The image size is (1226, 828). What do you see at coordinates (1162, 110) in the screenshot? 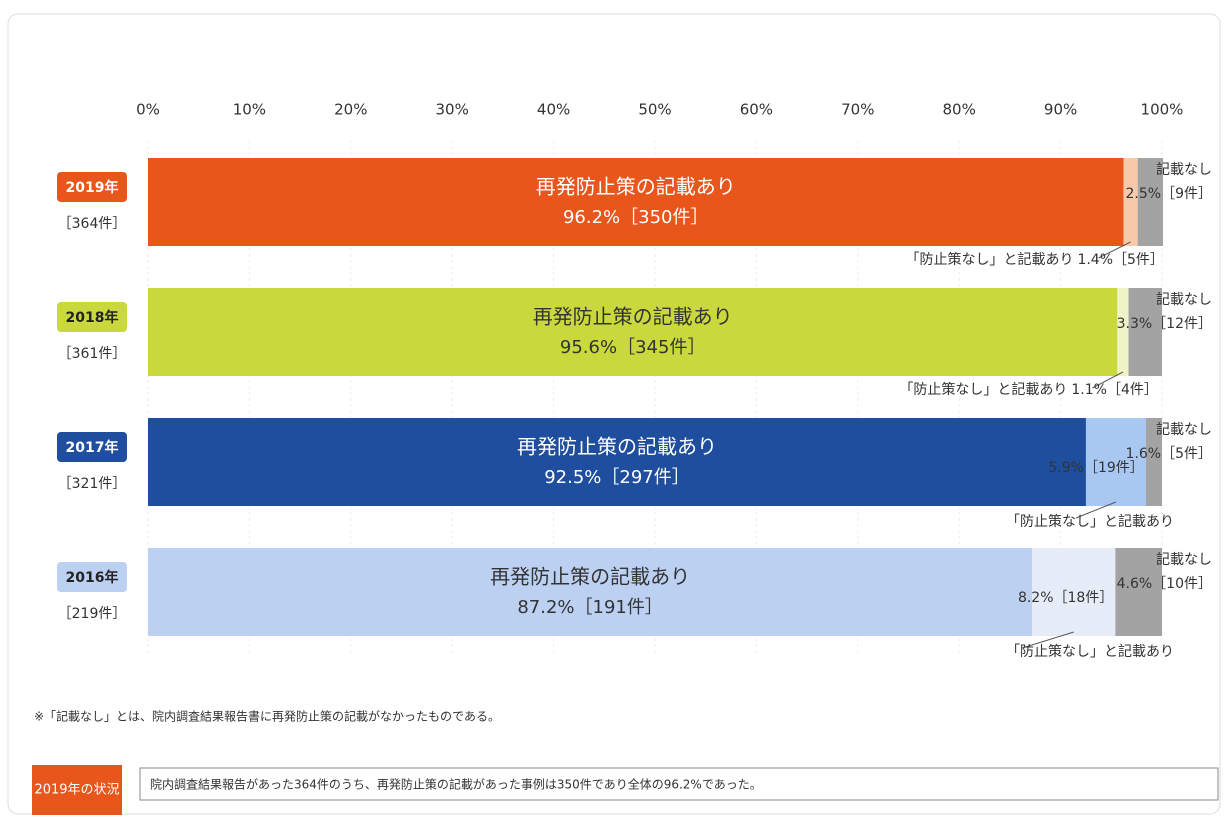
I see `x-tick-label: 100%` at bounding box center [1162, 110].